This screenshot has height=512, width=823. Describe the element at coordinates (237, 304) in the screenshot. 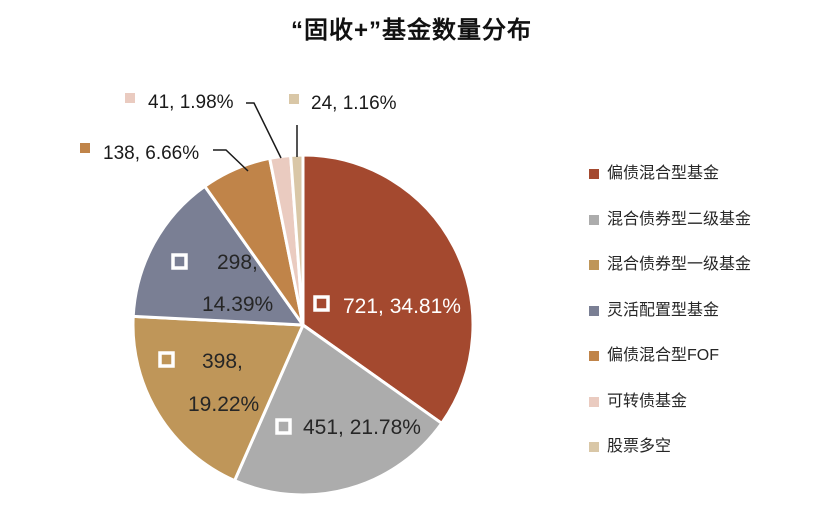

I see `slice-label: 14.39%` at that location.